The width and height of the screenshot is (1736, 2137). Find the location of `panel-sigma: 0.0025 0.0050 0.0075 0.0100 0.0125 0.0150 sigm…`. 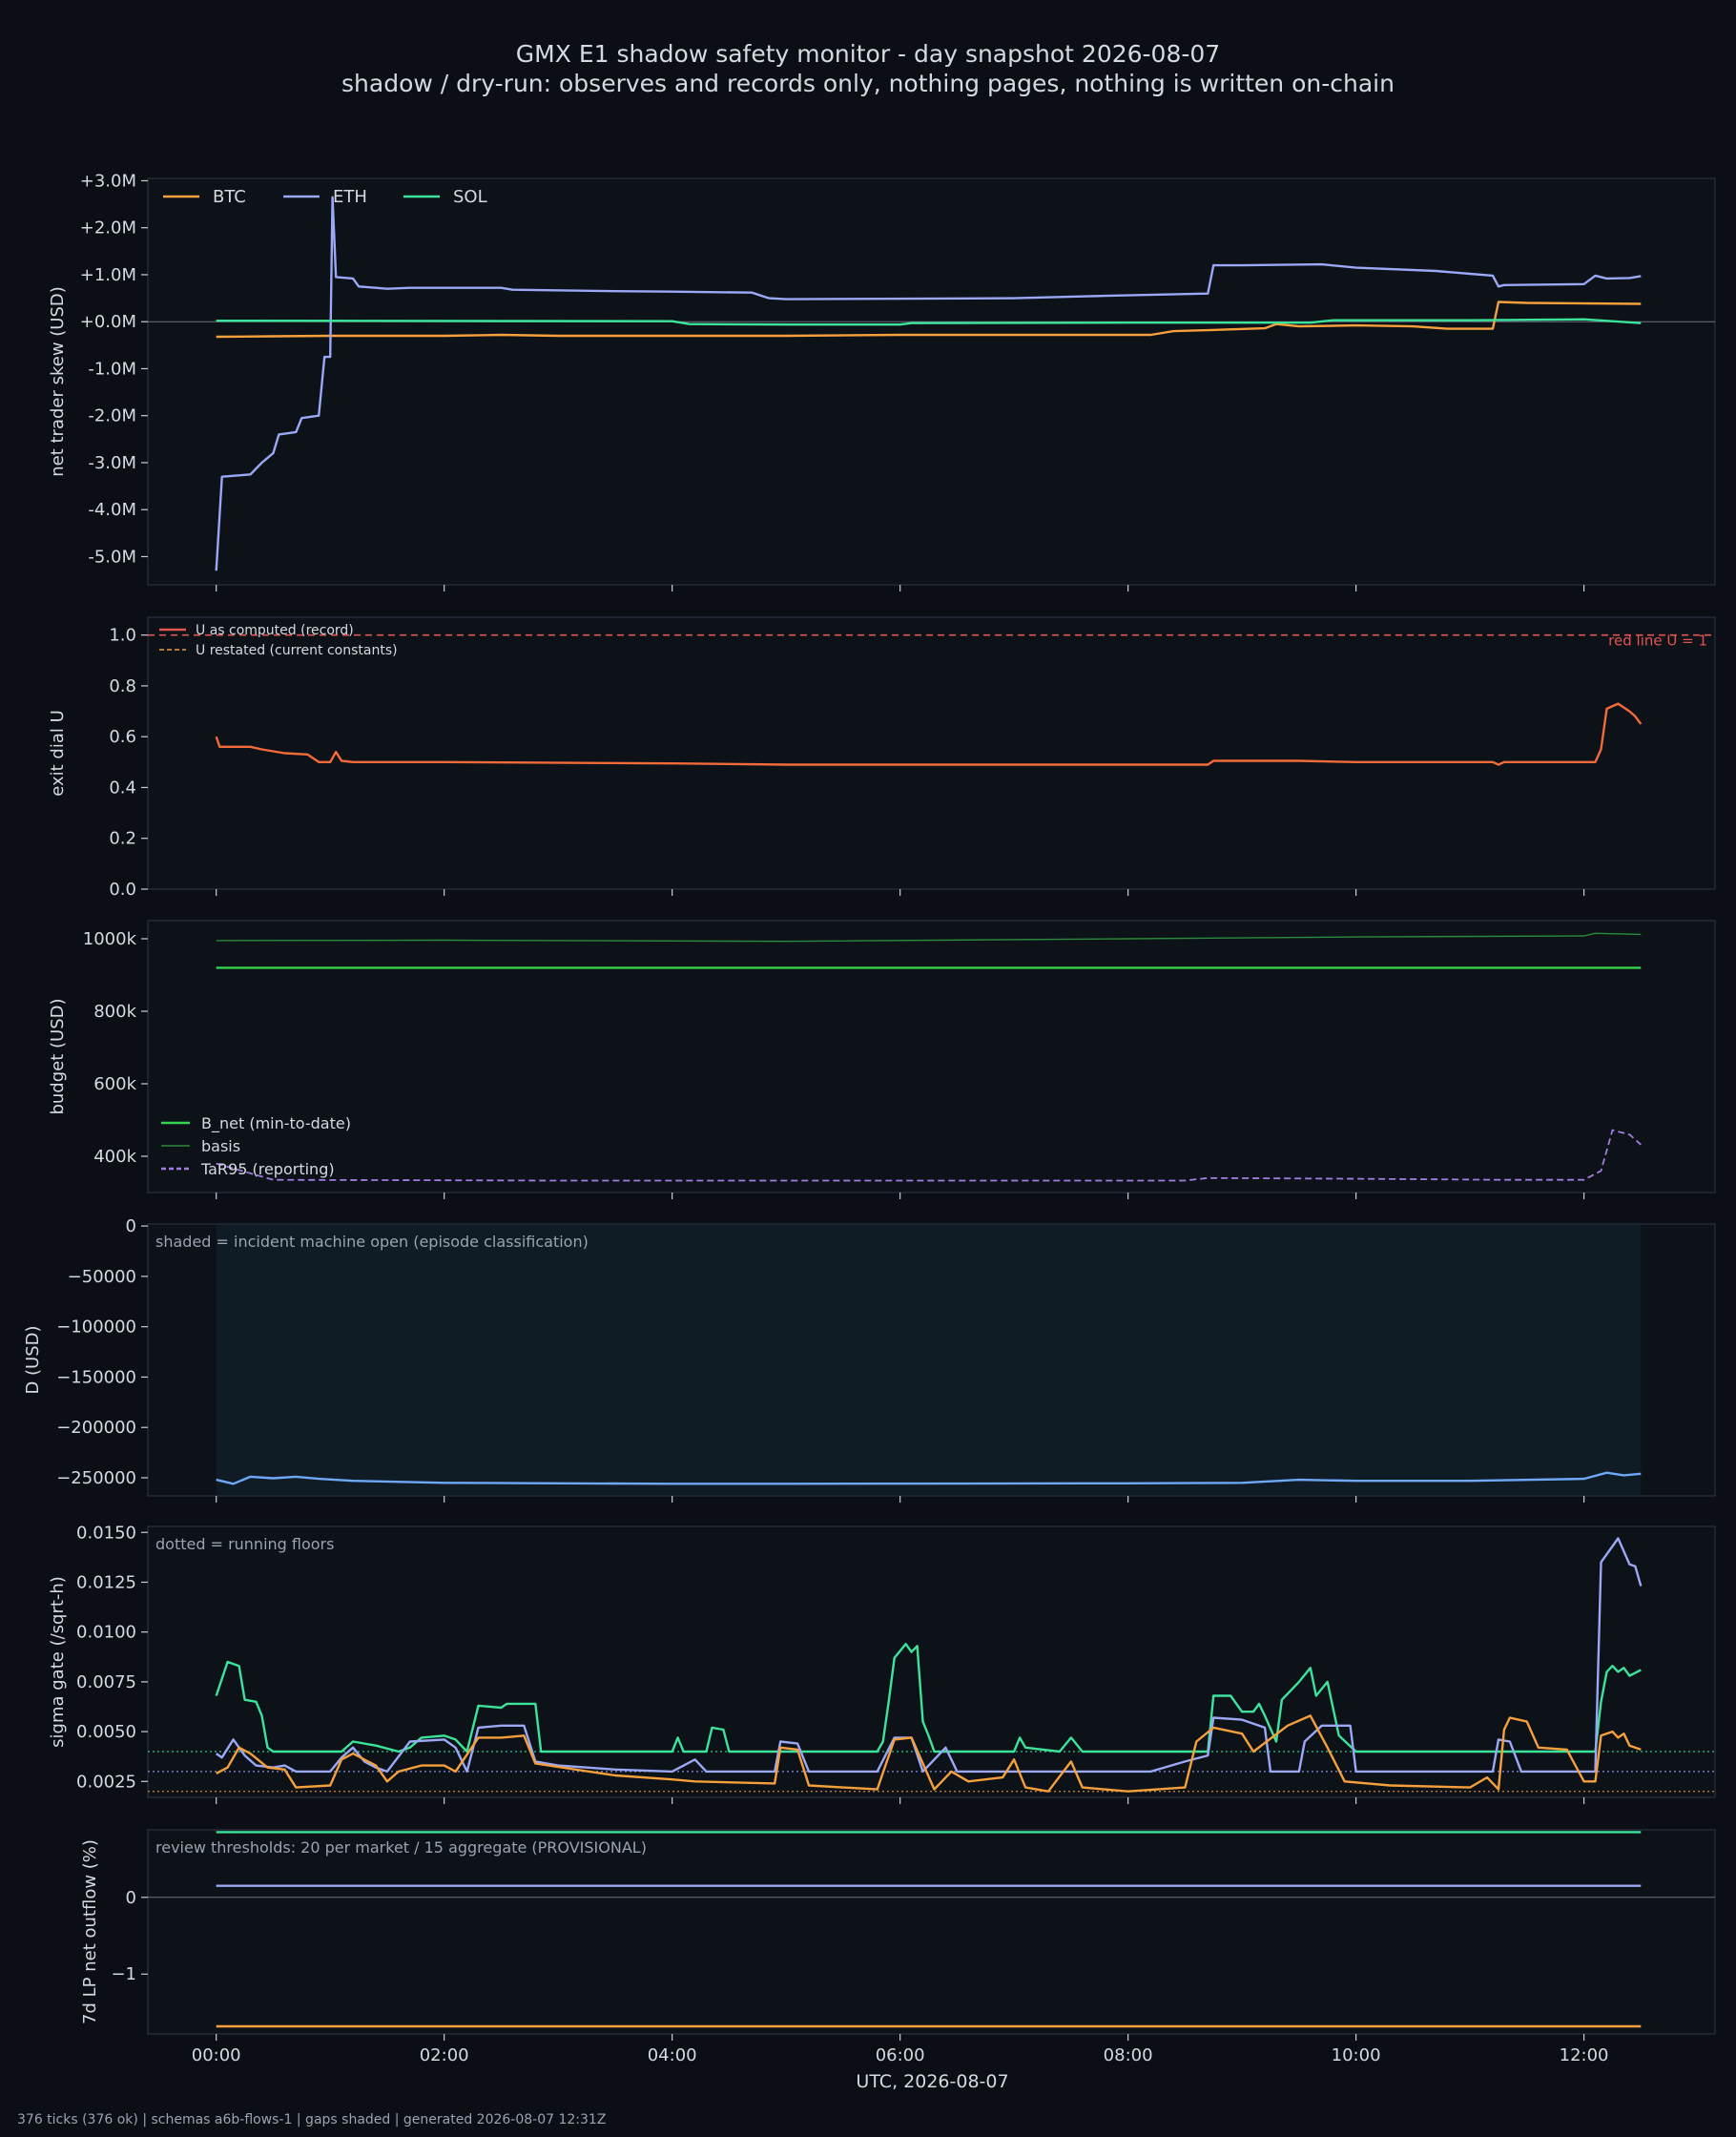

panel-sigma: 0.0025 0.0050 0.0075 0.0100 0.0125 0.0150 sigm… is located at coordinates (882, 1663).